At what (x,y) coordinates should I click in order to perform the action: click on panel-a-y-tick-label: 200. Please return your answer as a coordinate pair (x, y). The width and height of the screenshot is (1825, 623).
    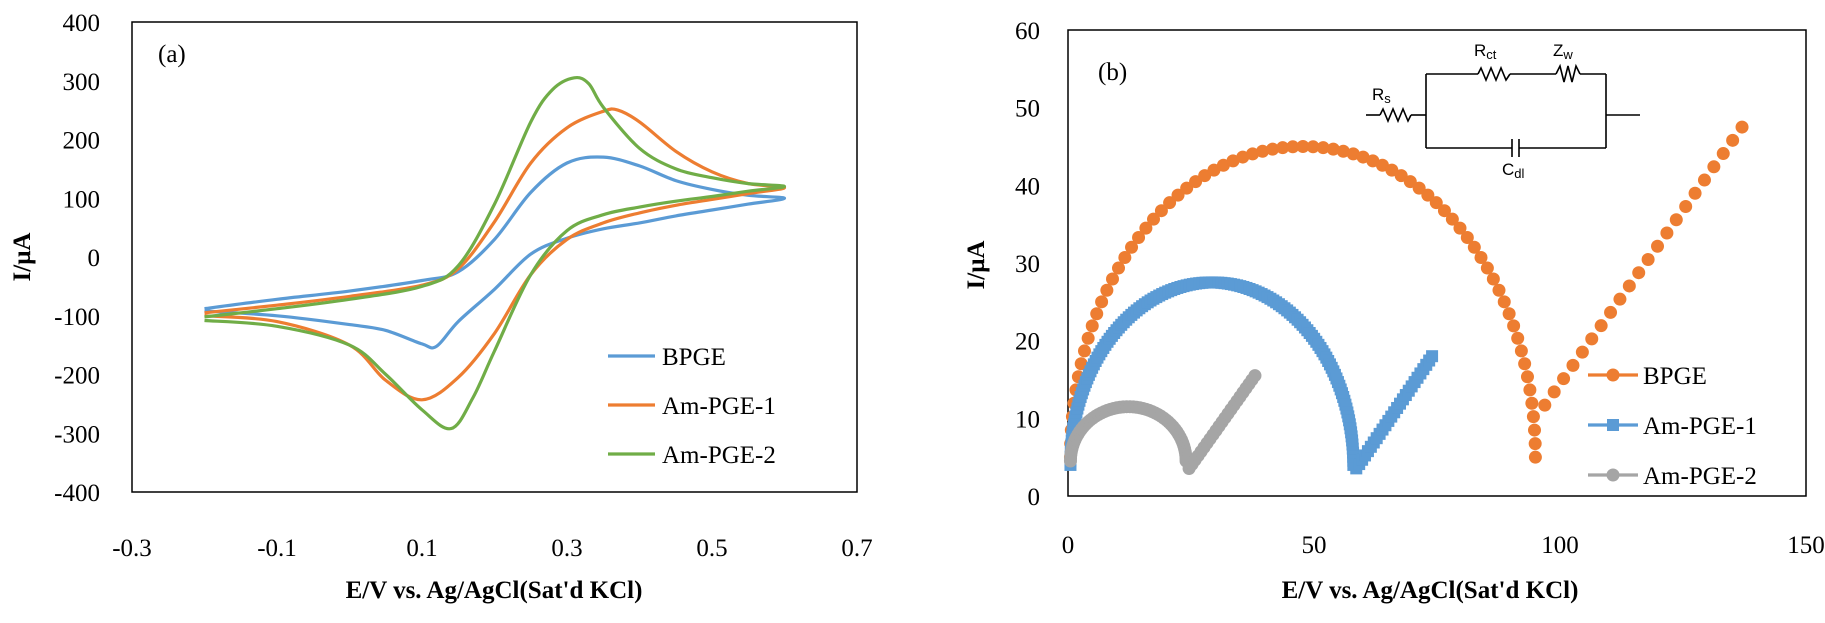
    Looking at the image, I should click on (82, 141).